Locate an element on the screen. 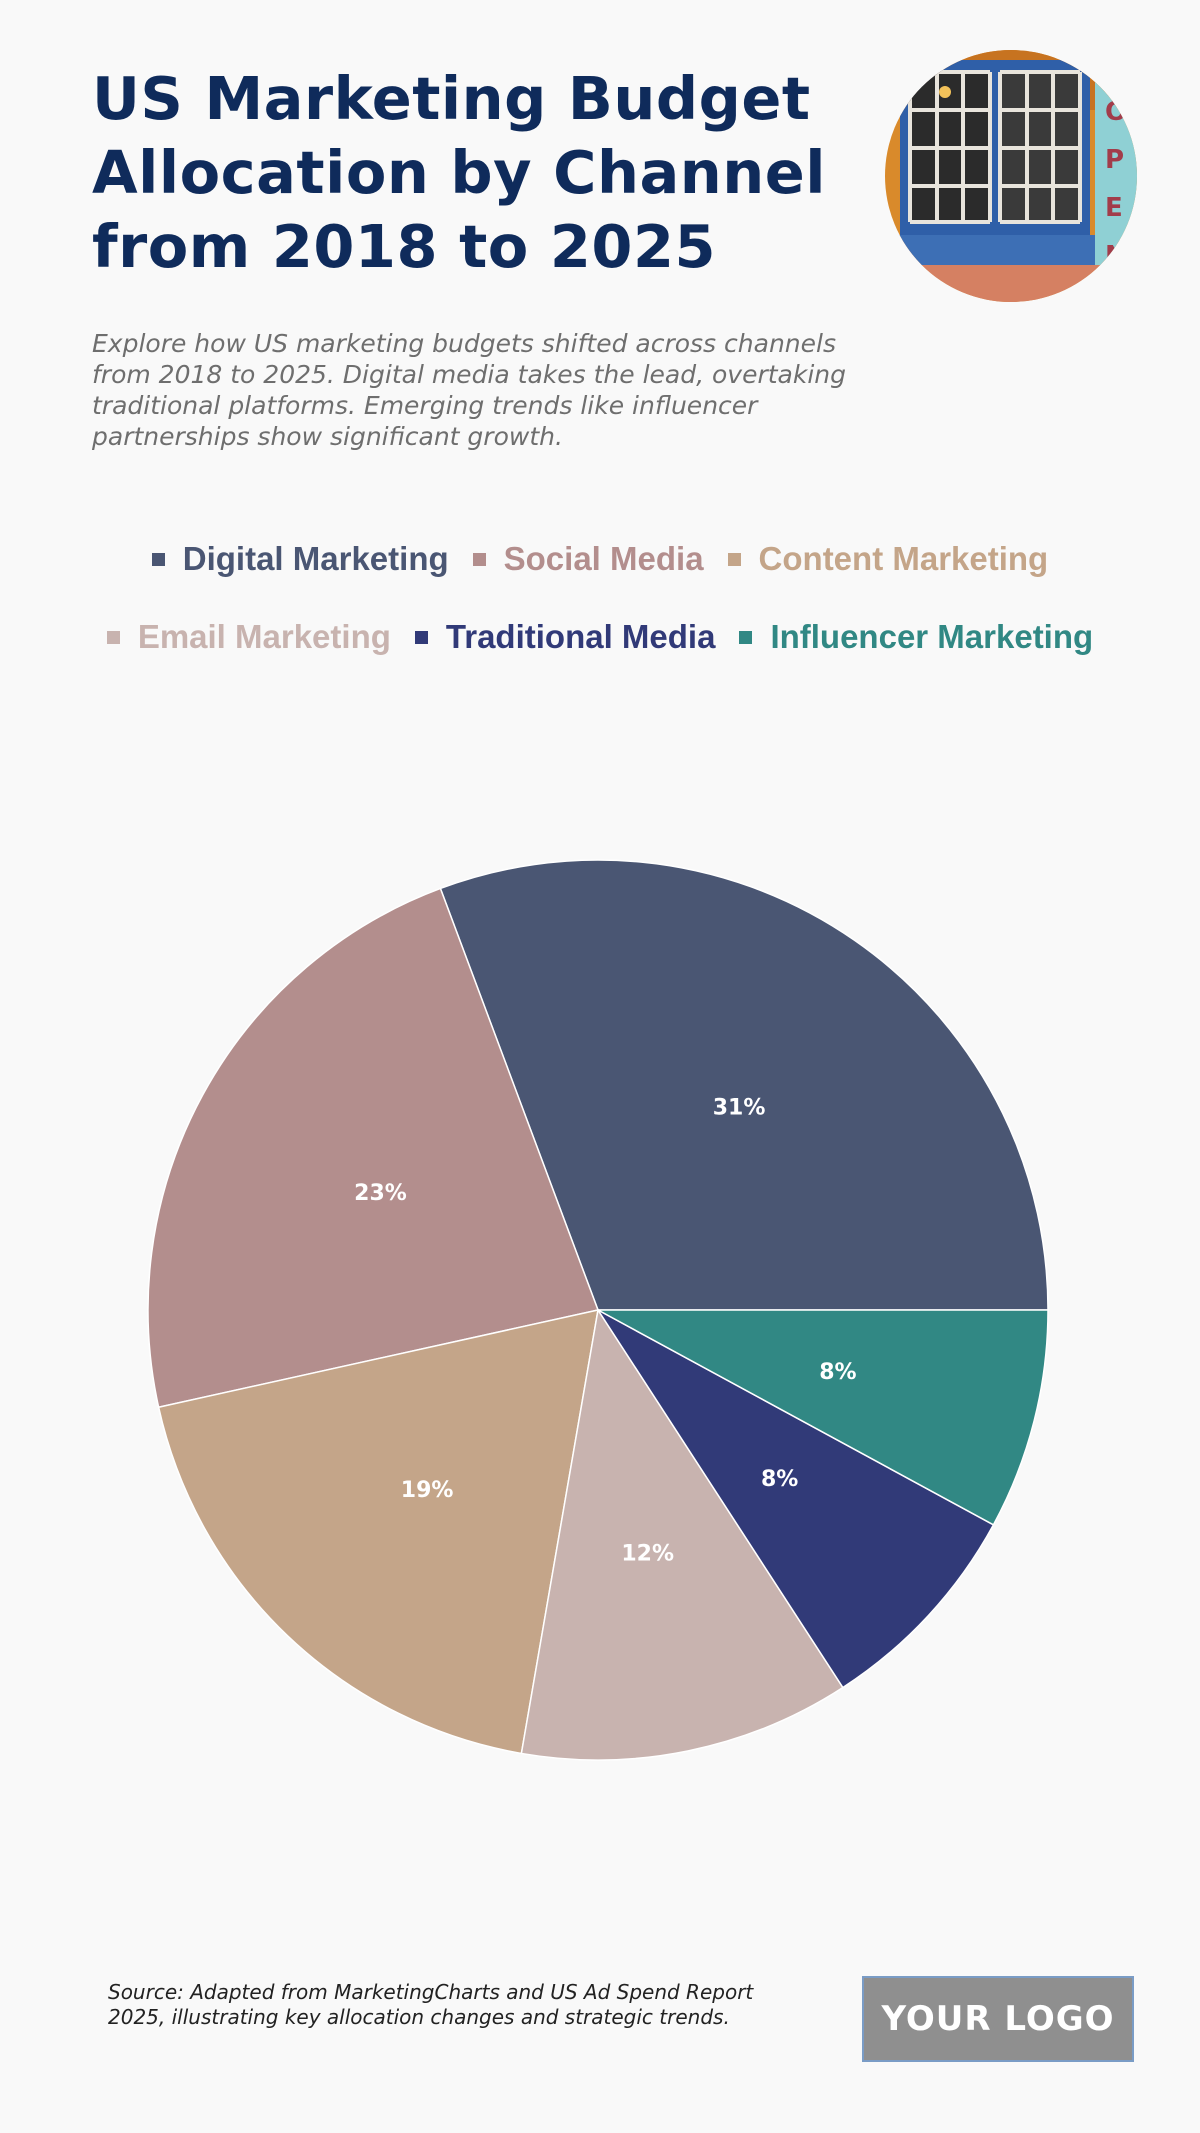 Image resolution: width=1200 pixels, height=2133 pixels. pie-slice-digital-marketing is located at coordinates (744, 1085).